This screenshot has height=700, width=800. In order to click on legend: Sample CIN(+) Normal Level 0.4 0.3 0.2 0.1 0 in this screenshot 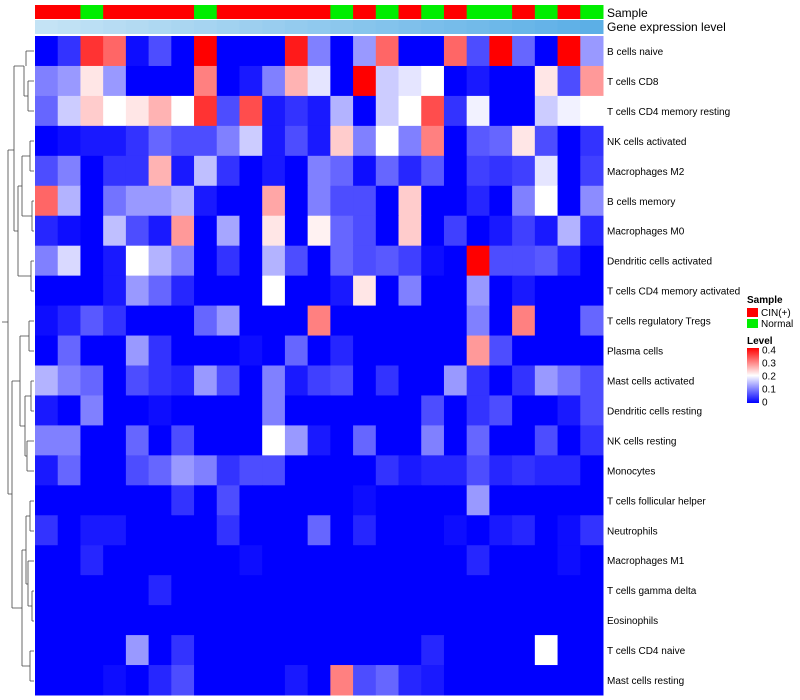, I will do `click(770, 352)`.